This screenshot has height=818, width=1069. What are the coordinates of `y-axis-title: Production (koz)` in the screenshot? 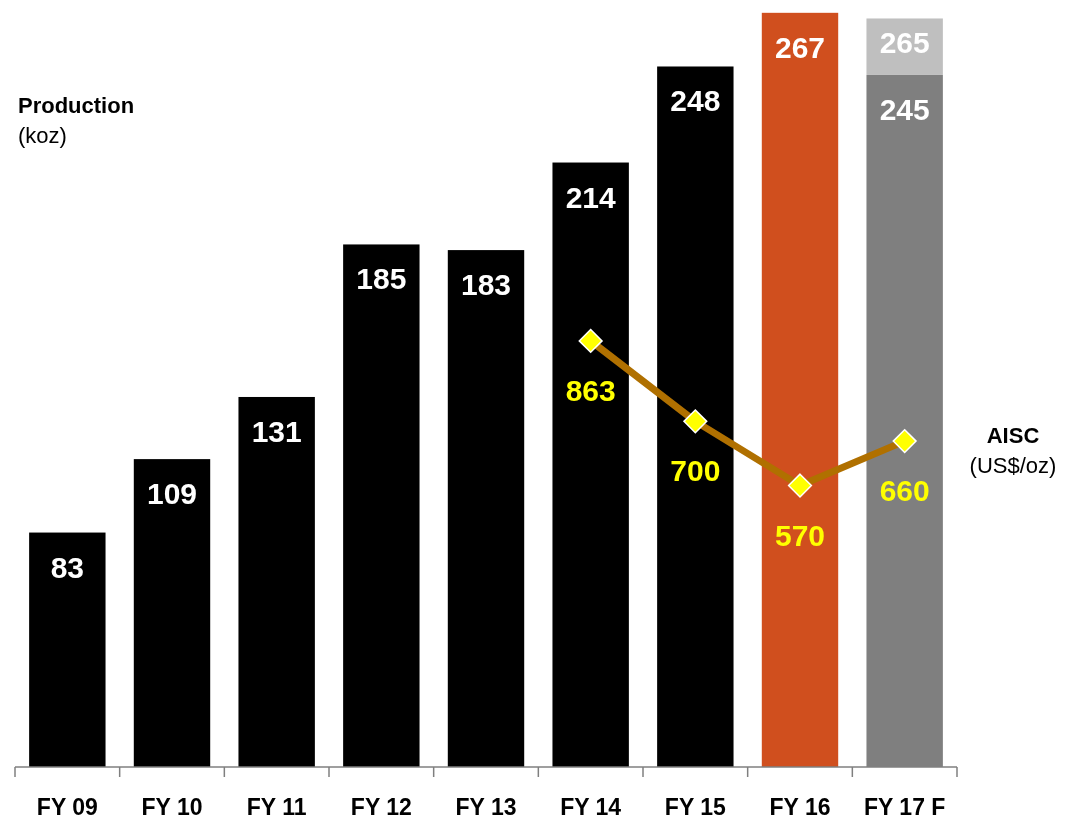 It's located at (76, 120).